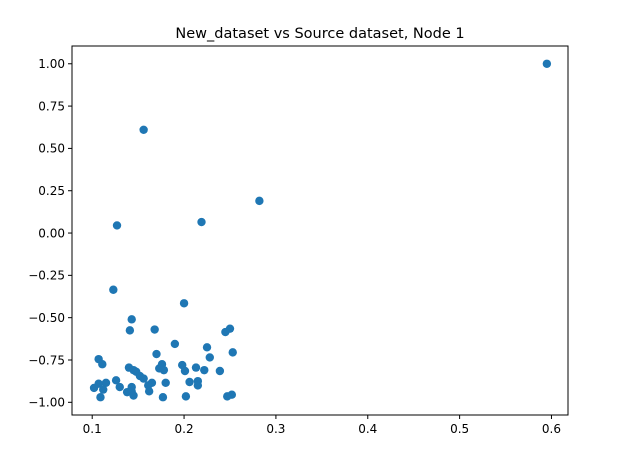  What do you see at coordinates (367, 429) in the screenshot?
I see `x-tick-label: 0.4` at bounding box center [367, 429].